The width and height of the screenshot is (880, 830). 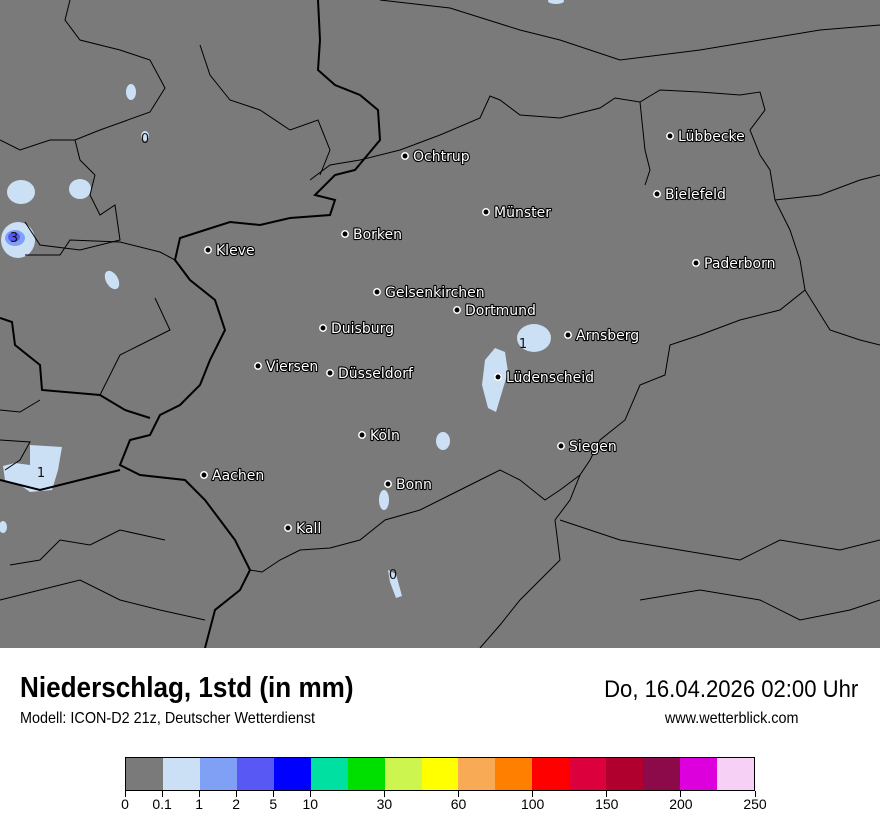 I want to click on city-köln: Köln, so click(x=379, y=436).